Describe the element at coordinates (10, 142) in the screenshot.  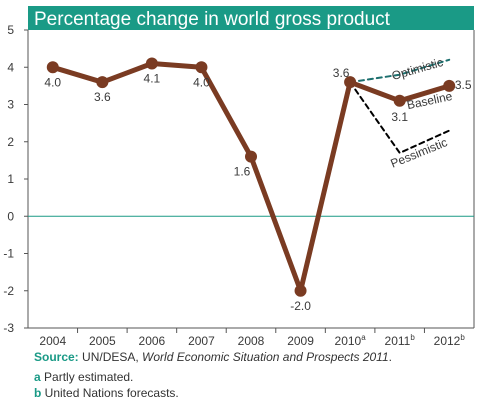
I see `y-tick-label: 2` at that location.